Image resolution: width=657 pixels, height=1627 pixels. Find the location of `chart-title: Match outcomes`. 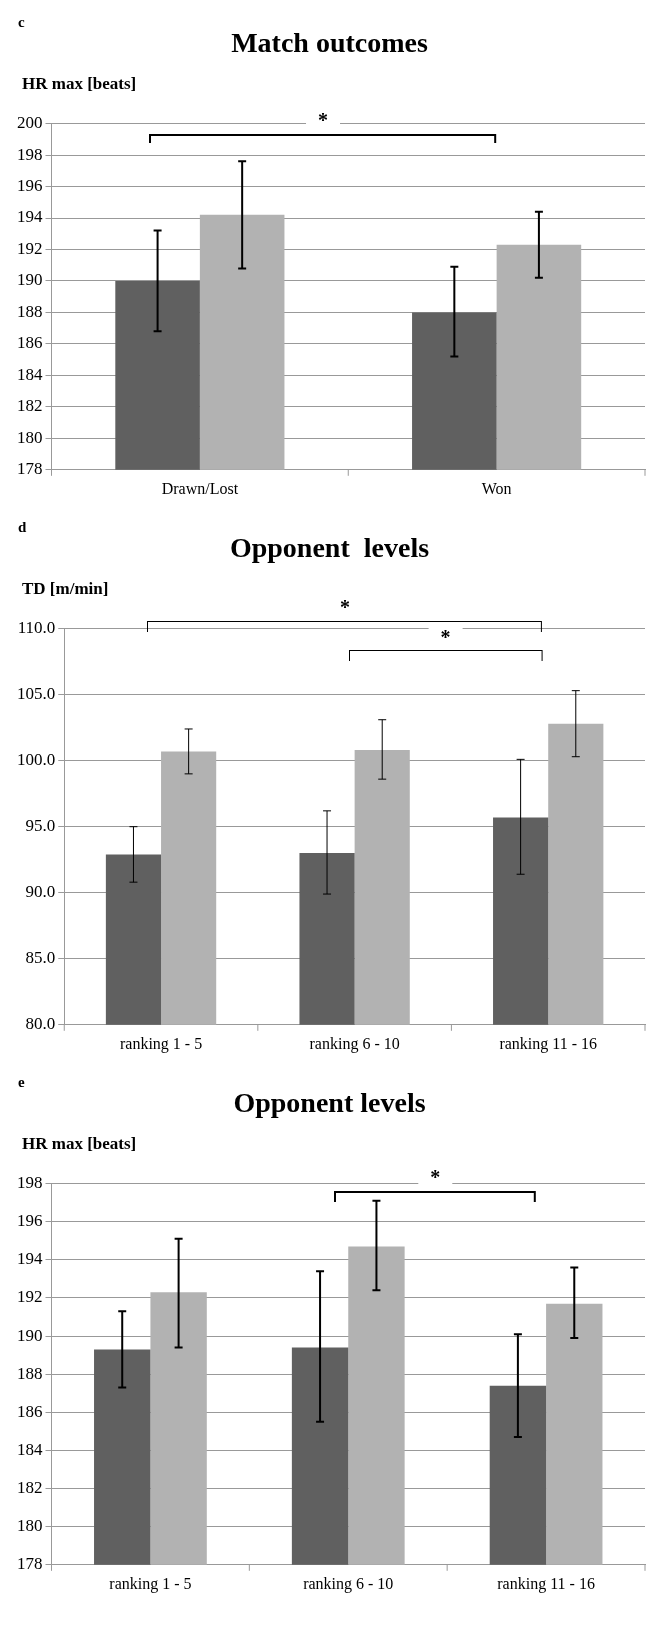

chart-title: Match outcomes is located at coordinates (329, 43).